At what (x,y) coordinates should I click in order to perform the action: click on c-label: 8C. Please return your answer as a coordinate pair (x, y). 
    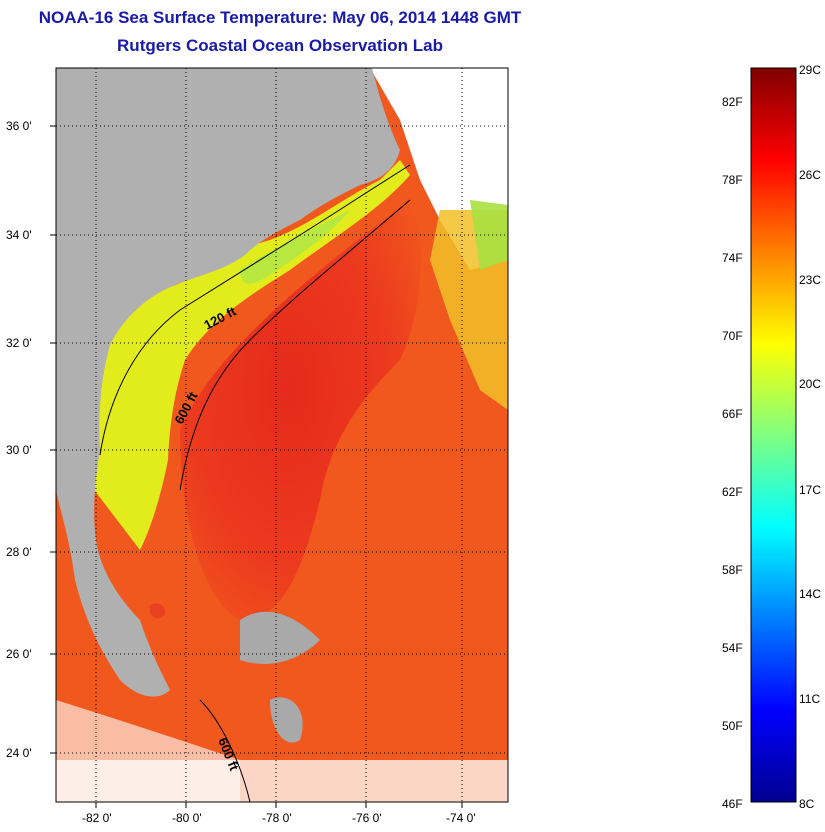
    Looking at the image, I should click on (807, 804).